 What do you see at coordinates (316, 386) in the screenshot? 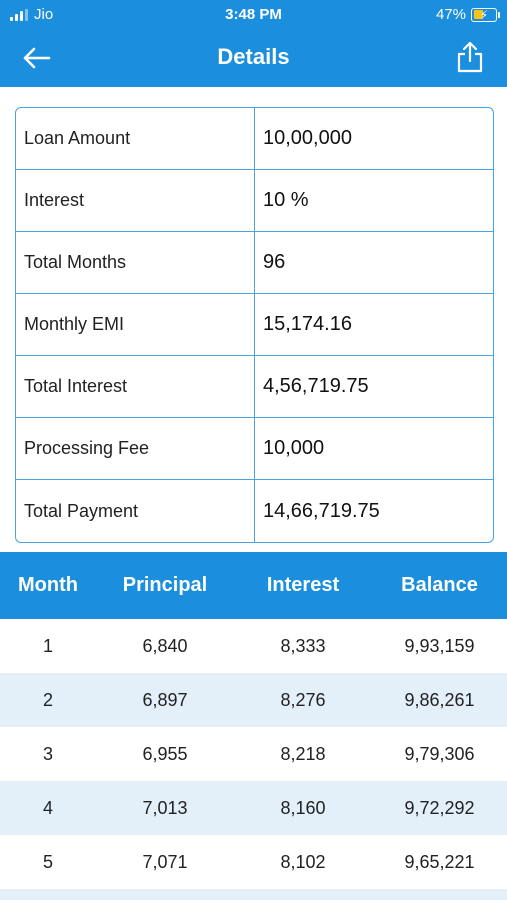
I see `summary-value: 4,56,719.75` at bounding box center [316, 386].